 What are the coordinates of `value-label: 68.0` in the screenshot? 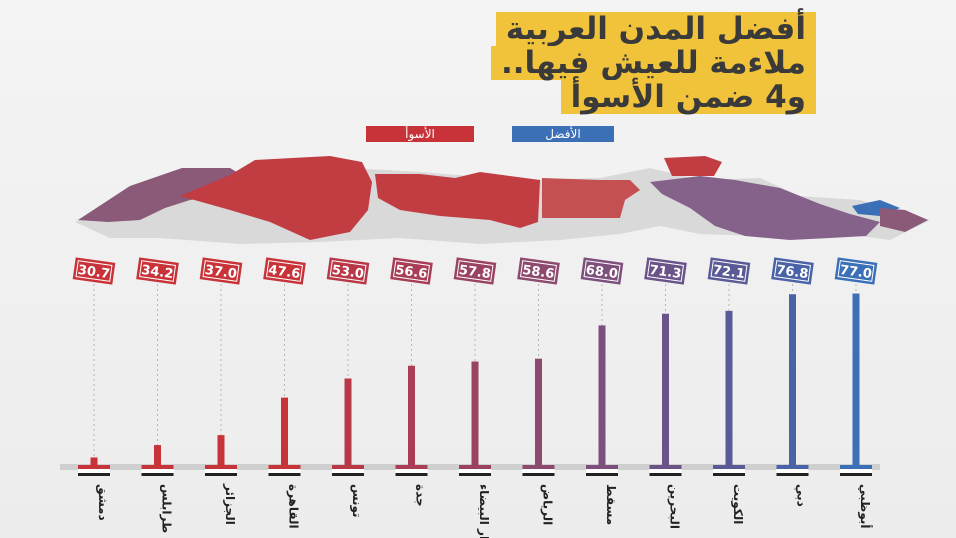 It's located at (602, 272).